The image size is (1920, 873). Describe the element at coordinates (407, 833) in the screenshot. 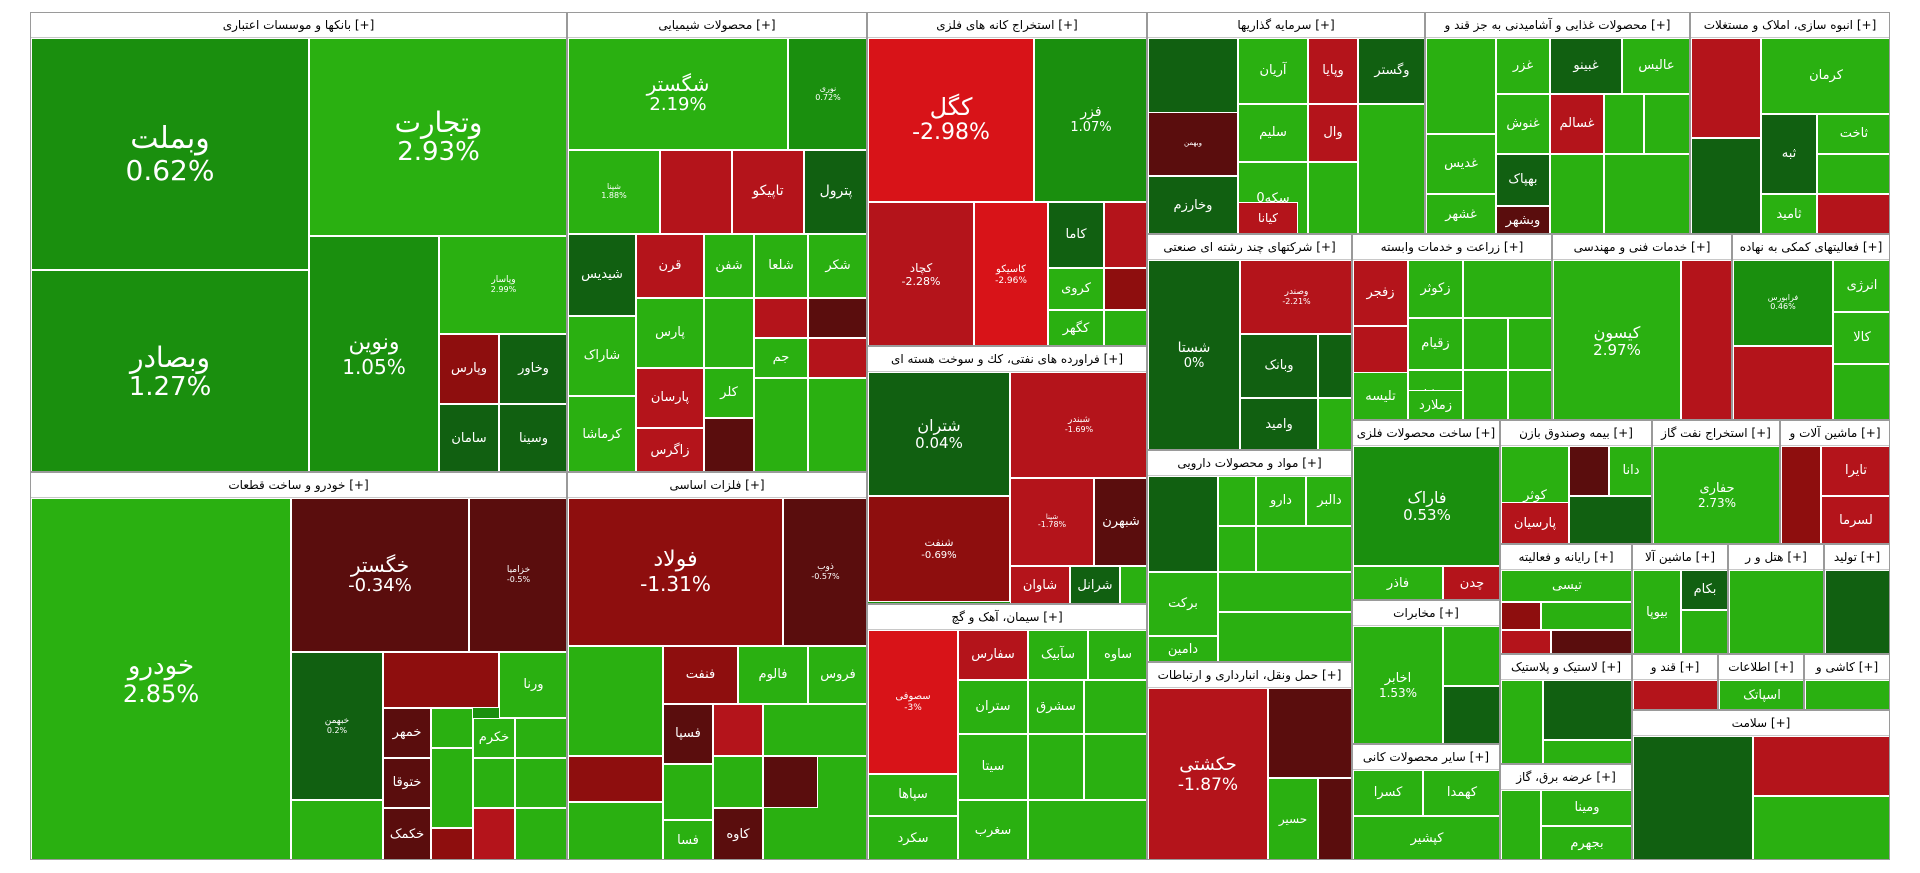

I see `stock-tile: خکمک` at that location.